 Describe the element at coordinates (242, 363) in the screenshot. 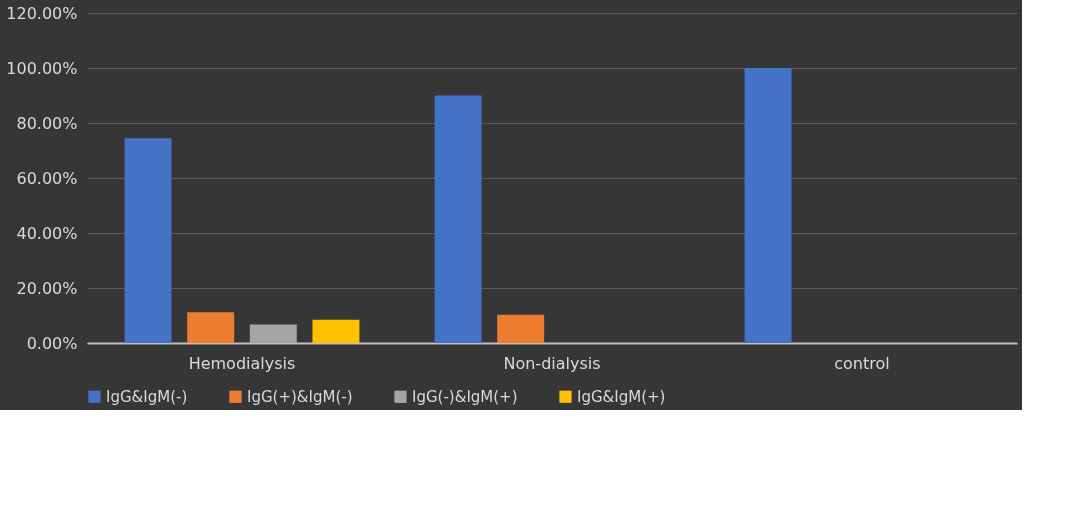

I see `x-tick-label: Hemodialysis` at that location.